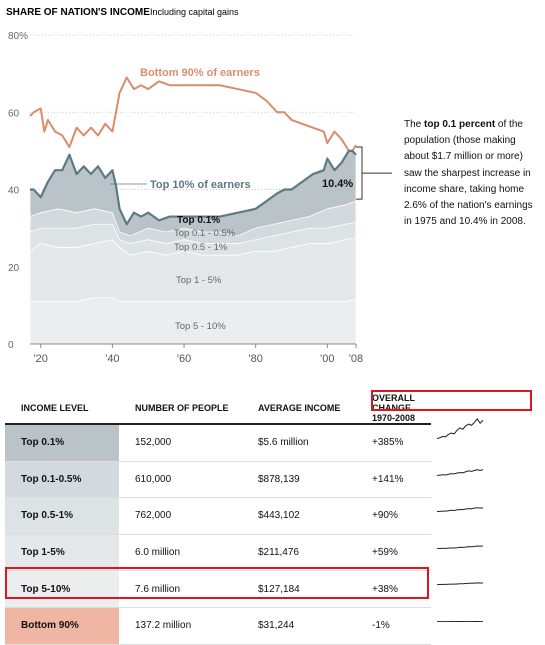 The height and width of the screenshot is (645, 545). Describe the element at coordinates (200, 185) in the screenshot. I see `label-top10: Top 10% of earners` at that location.